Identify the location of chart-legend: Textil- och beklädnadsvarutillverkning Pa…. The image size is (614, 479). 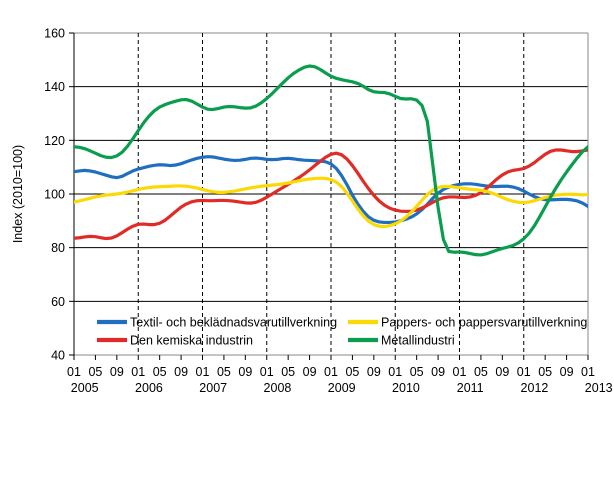
(342, 332).